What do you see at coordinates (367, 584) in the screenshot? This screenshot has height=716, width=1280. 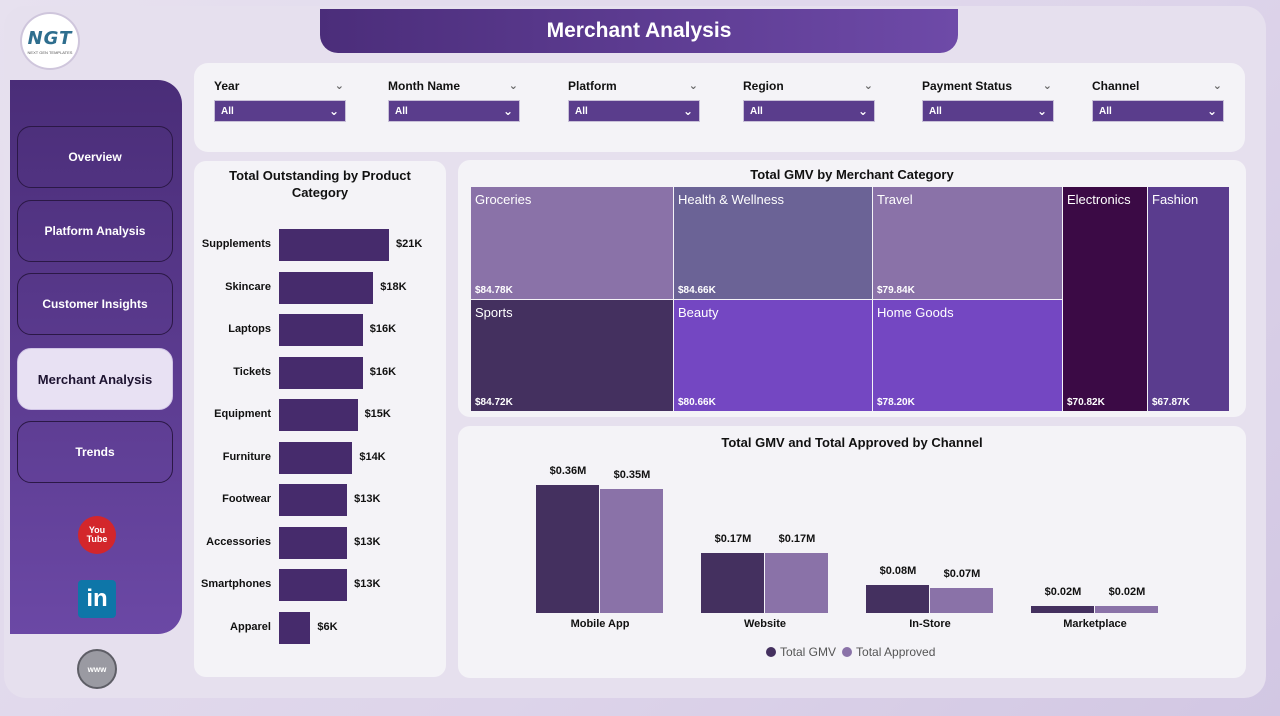 I see `bar-value-label: $13K` at bounding box center [367, 584].